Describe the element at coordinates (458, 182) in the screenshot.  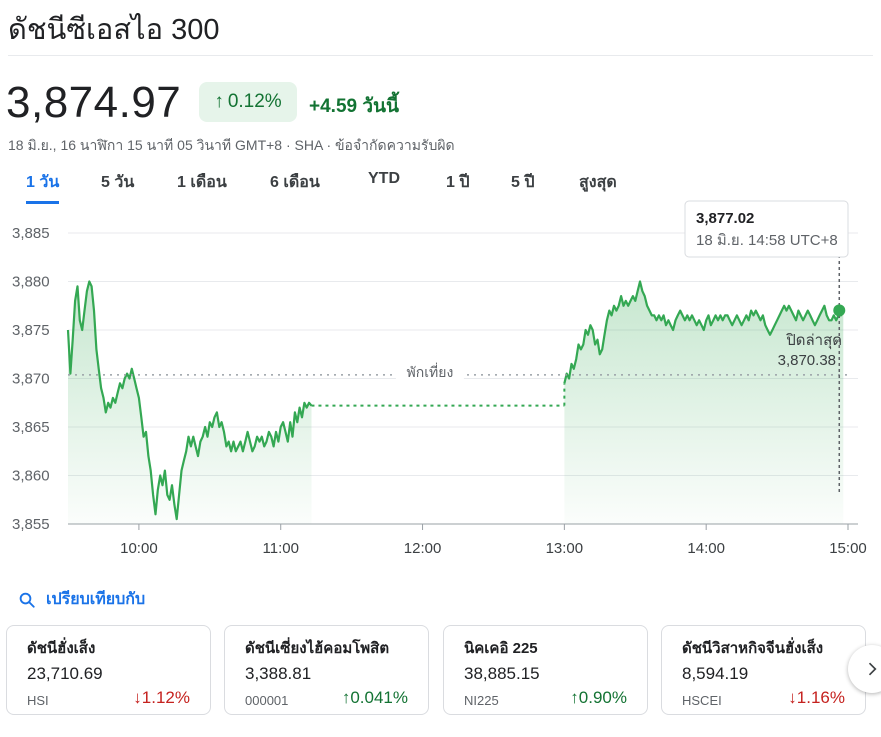
I see `tab-1y: 1 ปี` at that location.